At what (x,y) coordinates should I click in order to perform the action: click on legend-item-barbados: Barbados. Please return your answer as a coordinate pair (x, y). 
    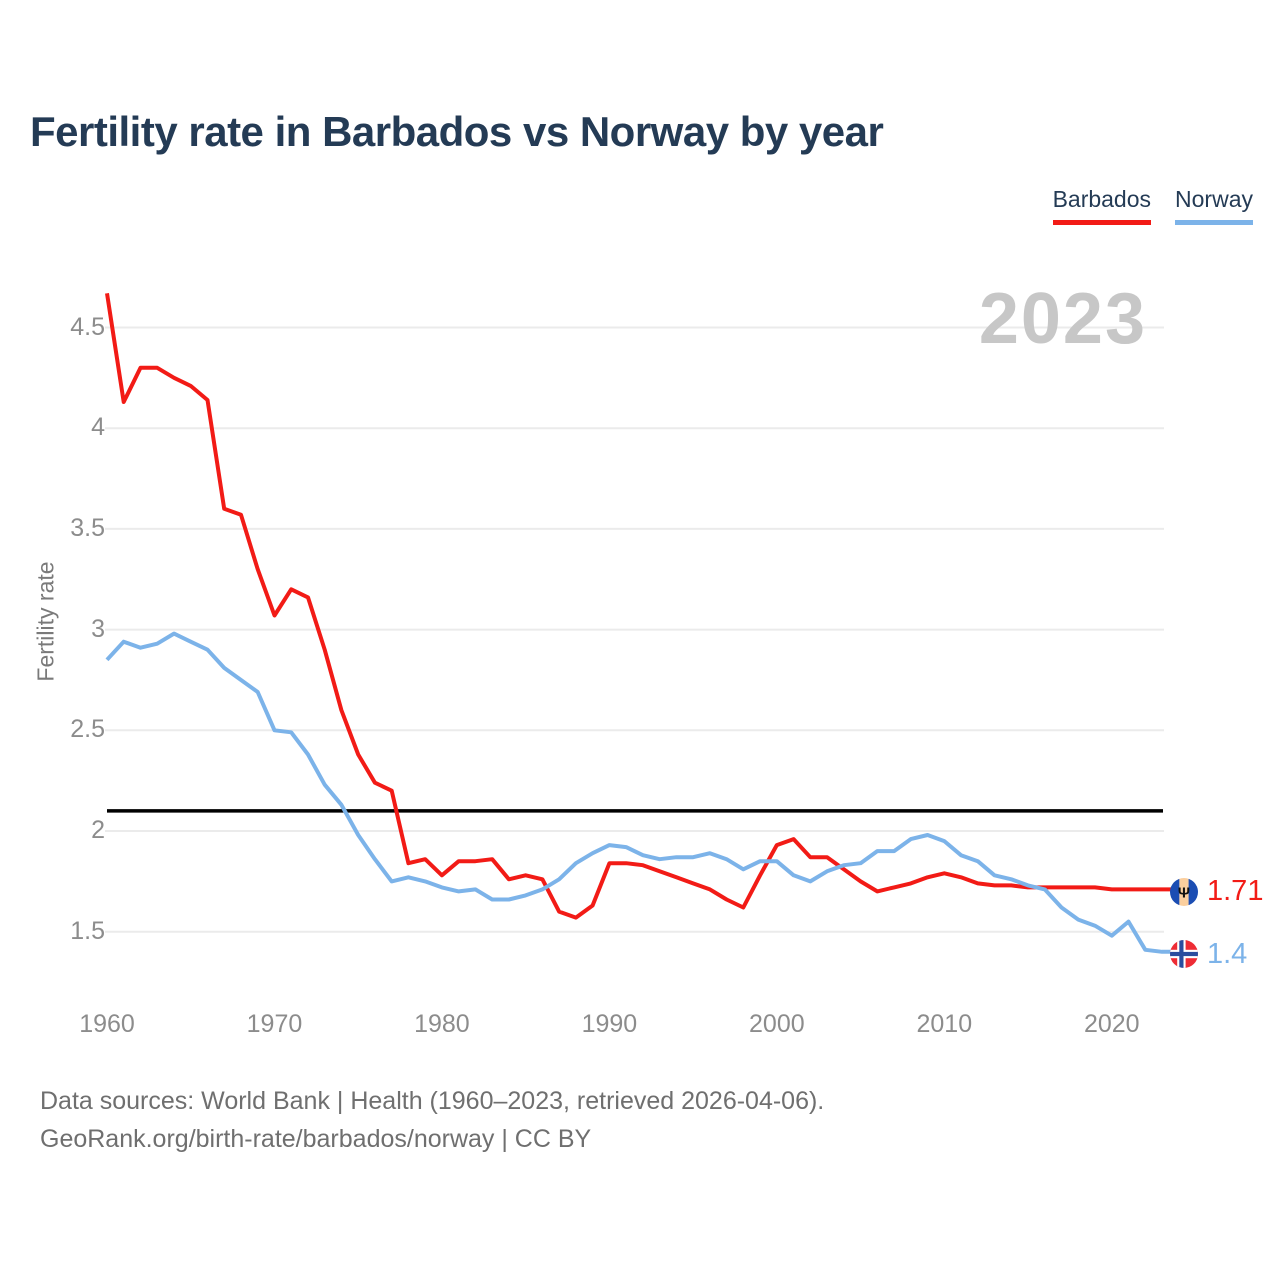
    Looking at the image, I should click on (1102, 205).